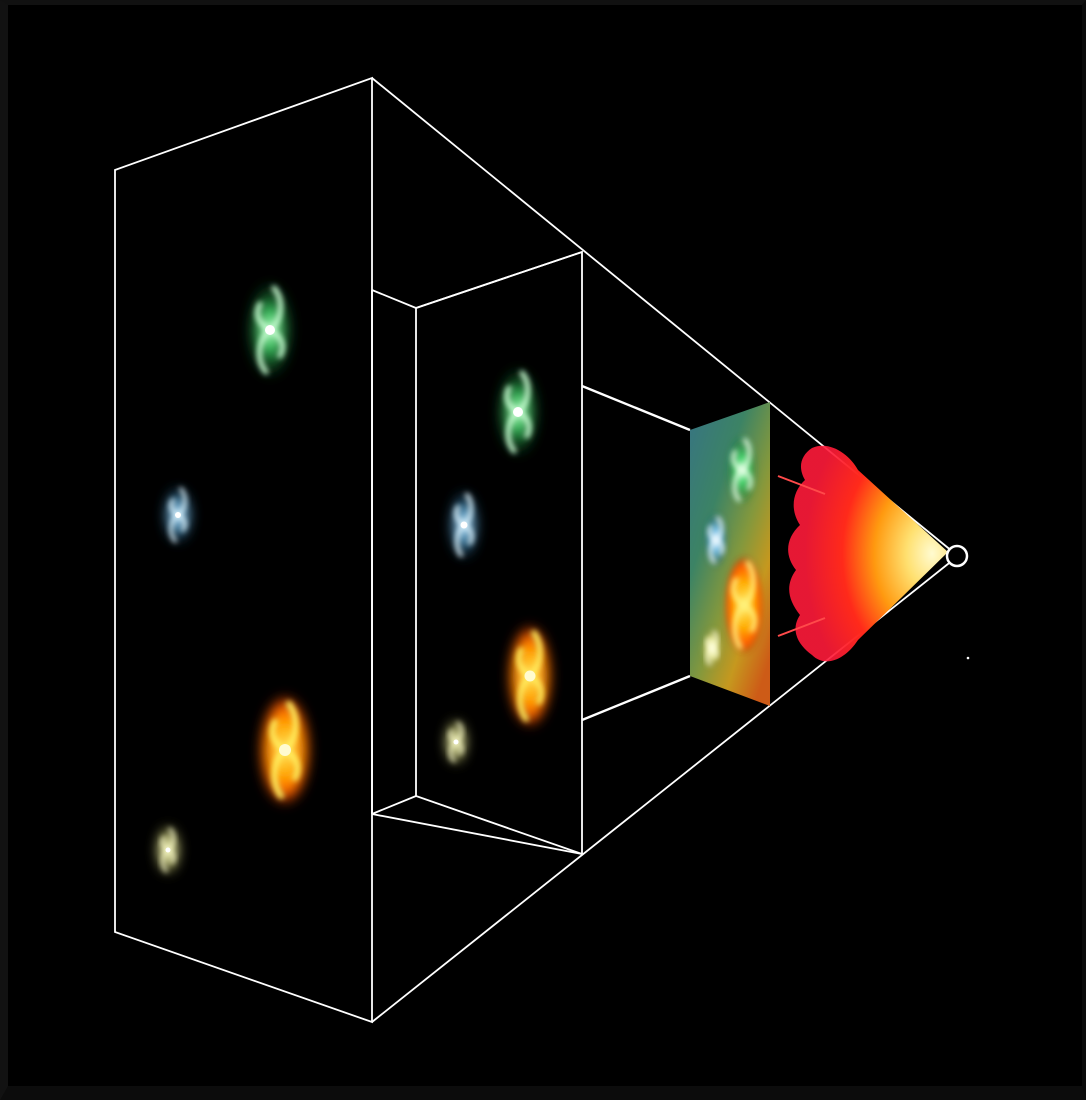  Describe the element at coordinates (233, 578) in the screenshot. I see `far-frame-galaxies` at that location.